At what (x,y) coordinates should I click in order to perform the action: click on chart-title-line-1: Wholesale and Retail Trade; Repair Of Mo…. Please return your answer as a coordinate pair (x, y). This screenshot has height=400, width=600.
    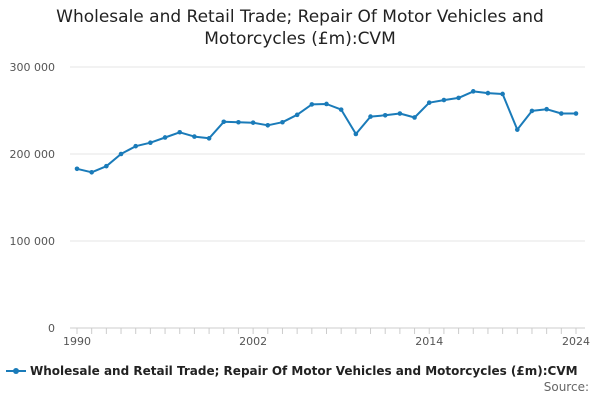
    Looking at the image, I should click on (300, 17).